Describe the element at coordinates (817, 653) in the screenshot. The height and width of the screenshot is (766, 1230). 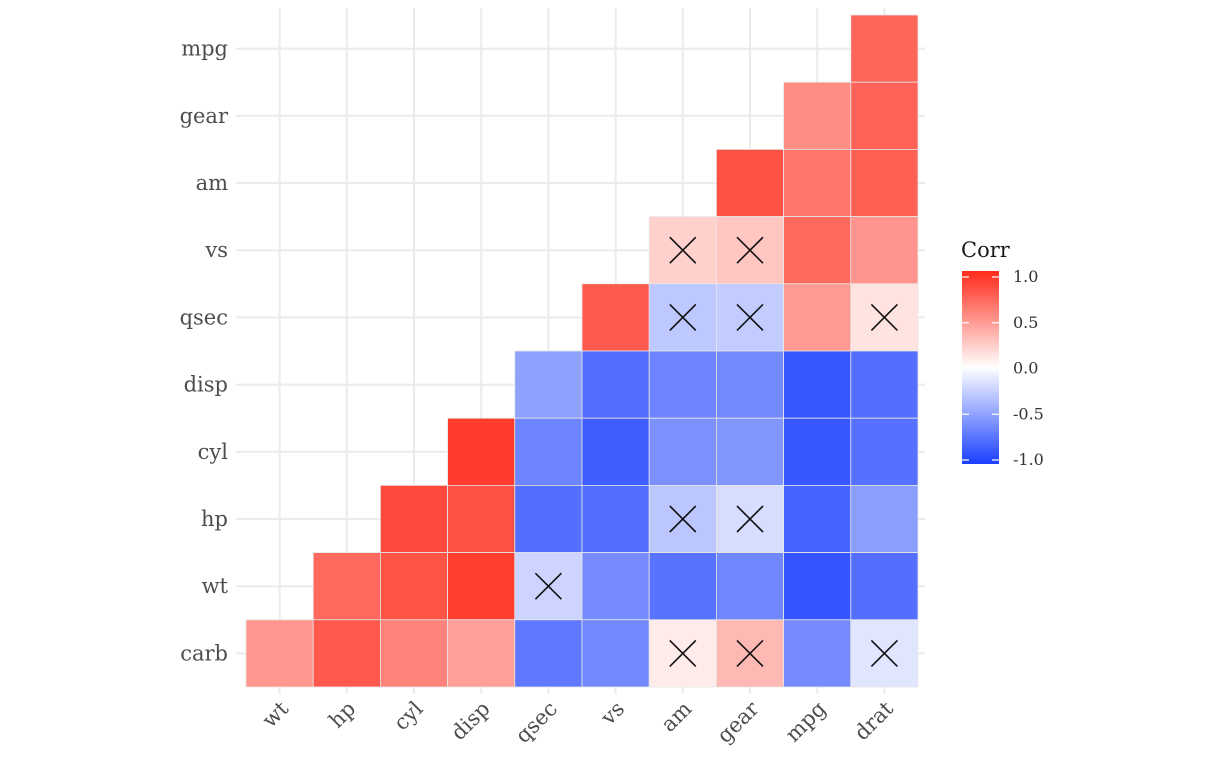
I see `cell-mpg-carb` at that location.